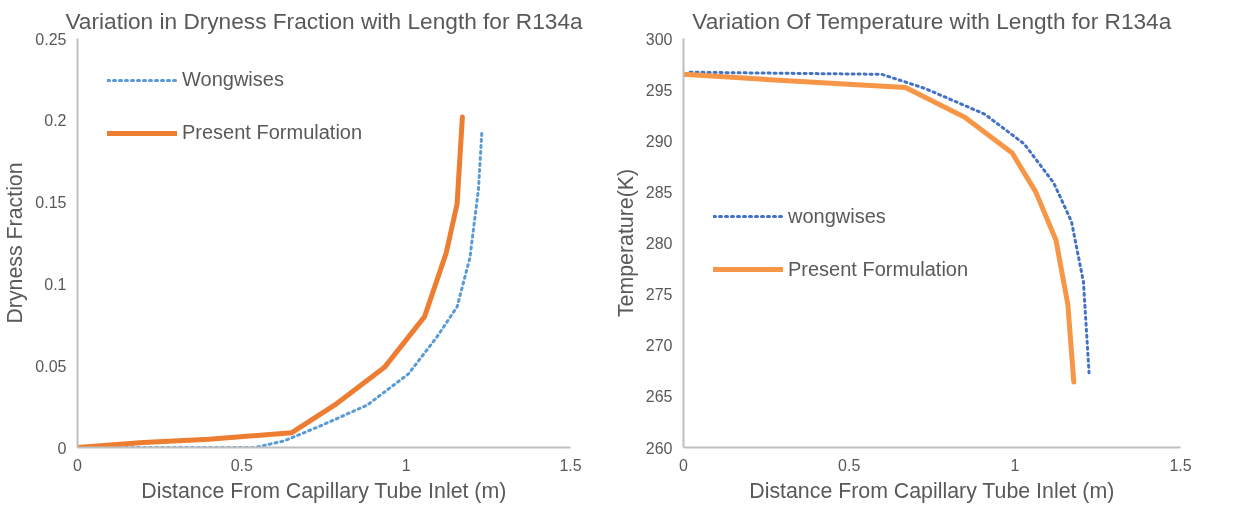 This screenshot has height=514, width=1233. I want to click on y-tick-label: 275, so click(659, 295).